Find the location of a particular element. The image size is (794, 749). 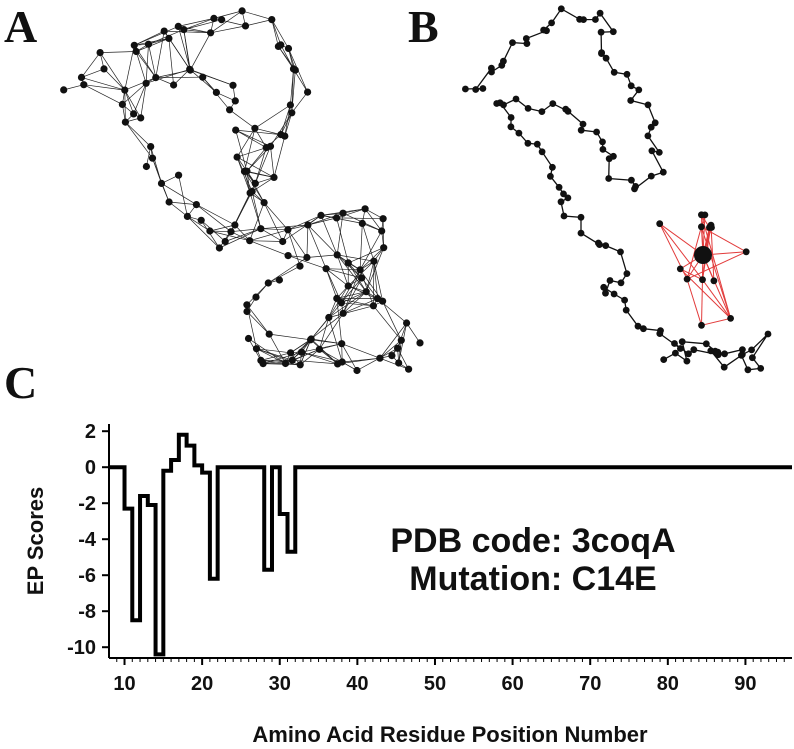

panel-b-letter: B is located at coordinates (423, 26).